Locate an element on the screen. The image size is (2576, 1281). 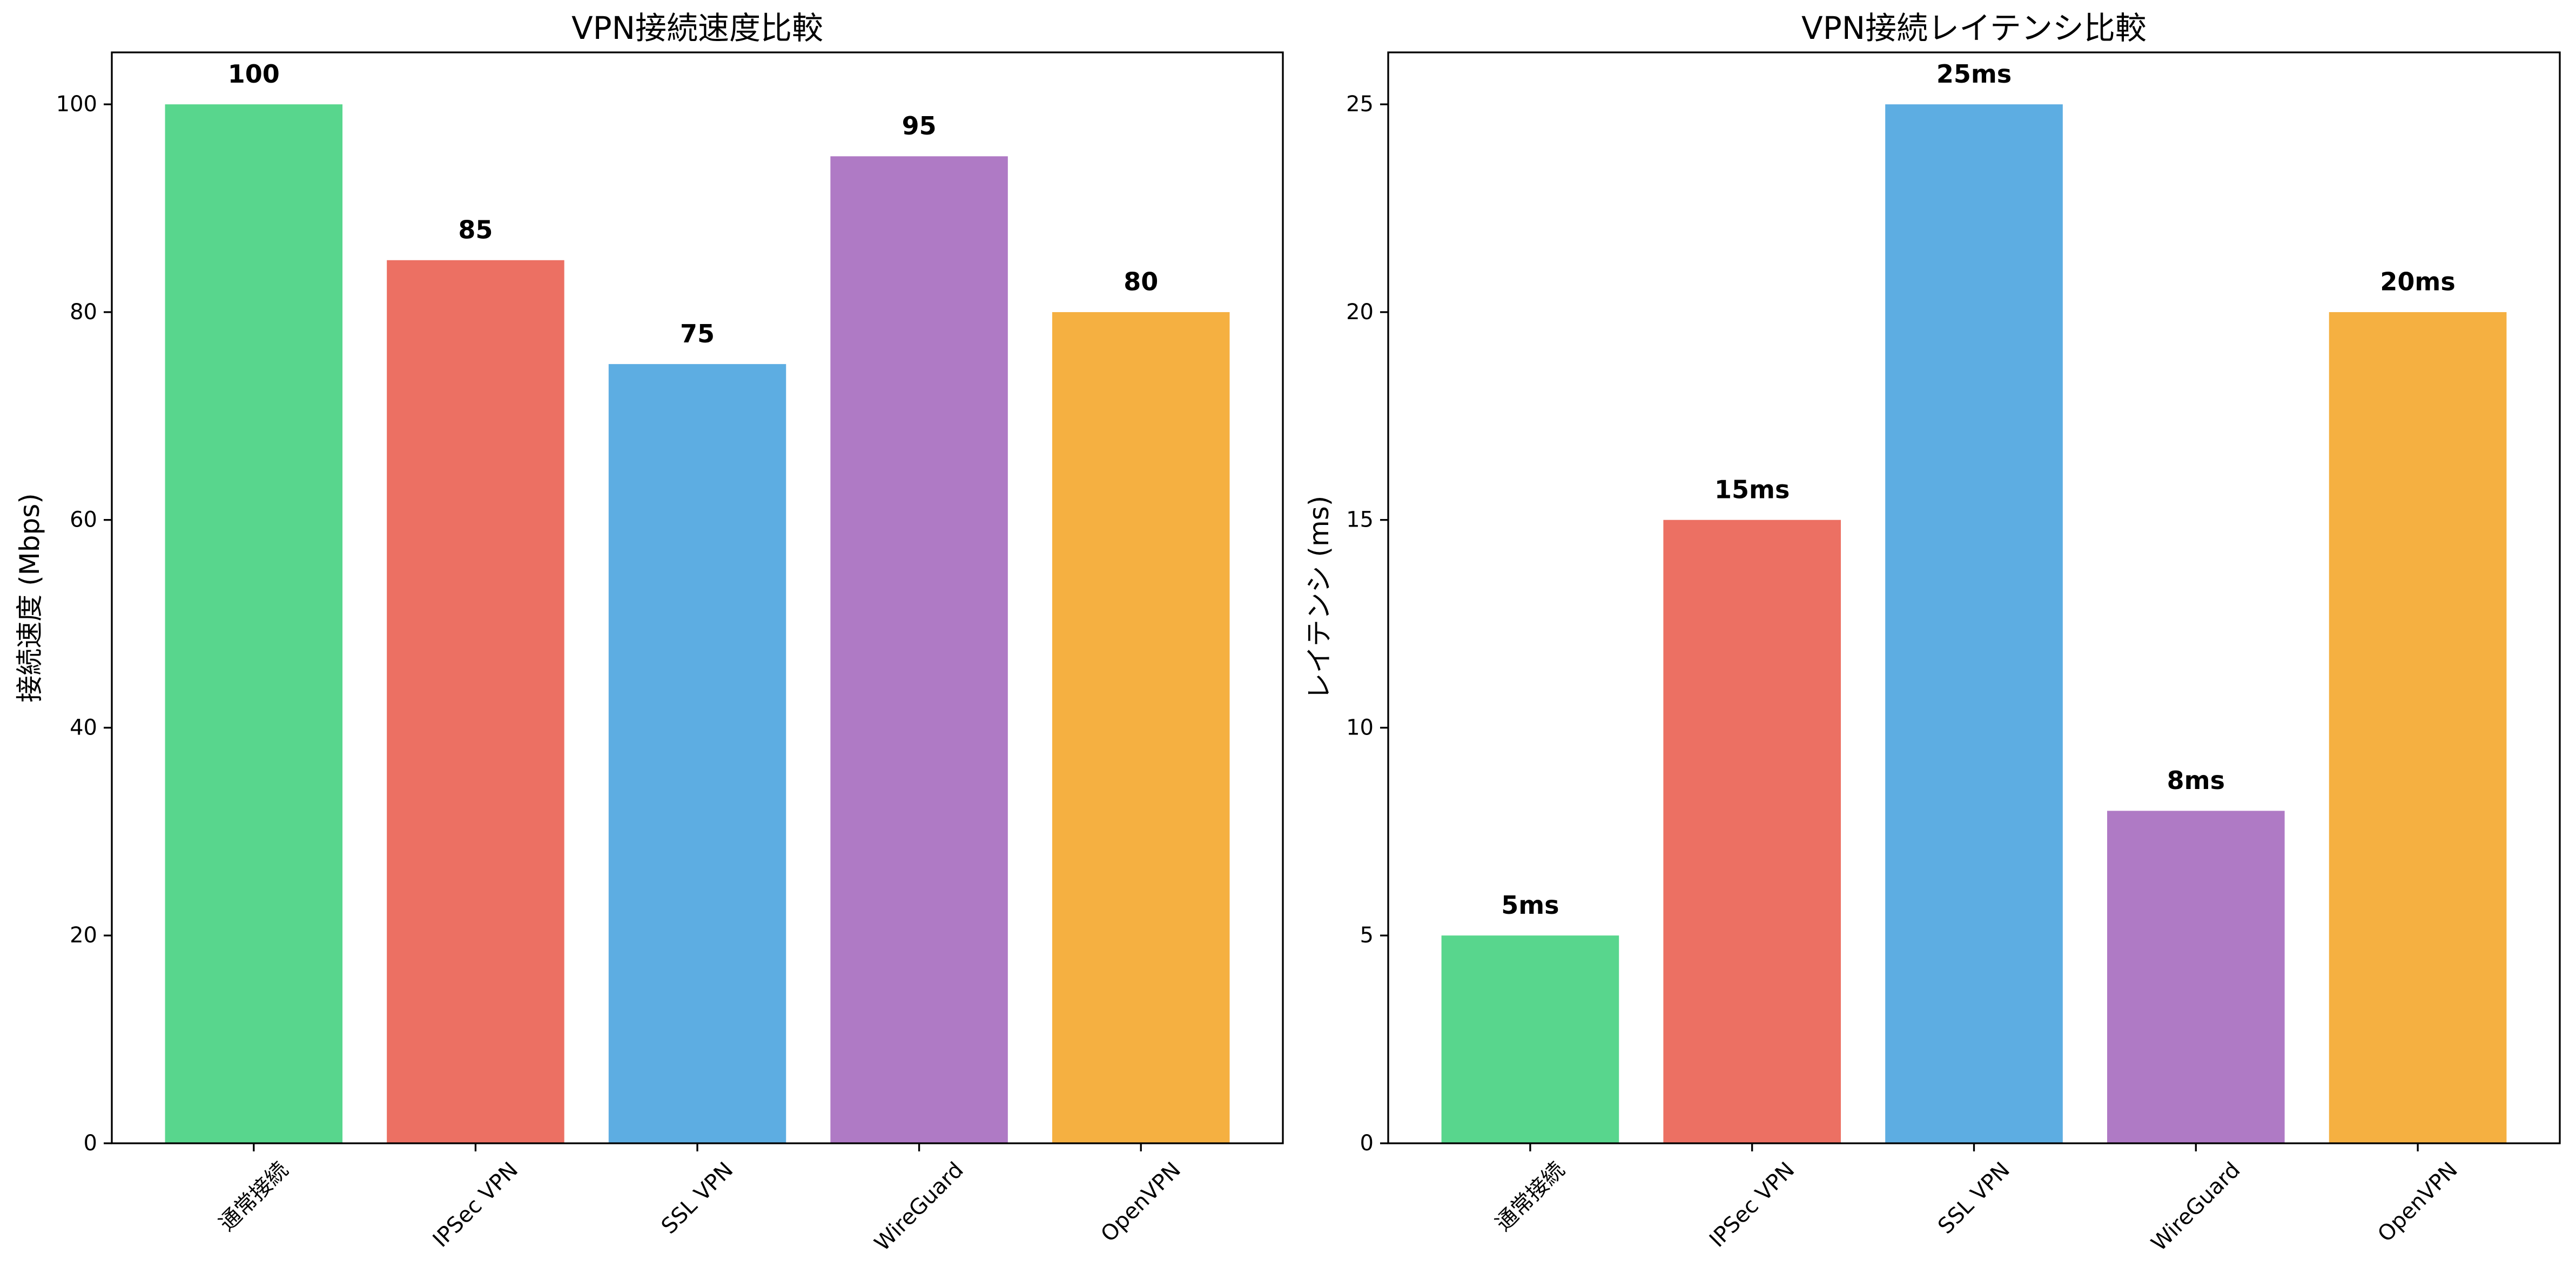
speed-y-axis-label: 接続速度 (Mbps) is located at coordinates (29, 598).